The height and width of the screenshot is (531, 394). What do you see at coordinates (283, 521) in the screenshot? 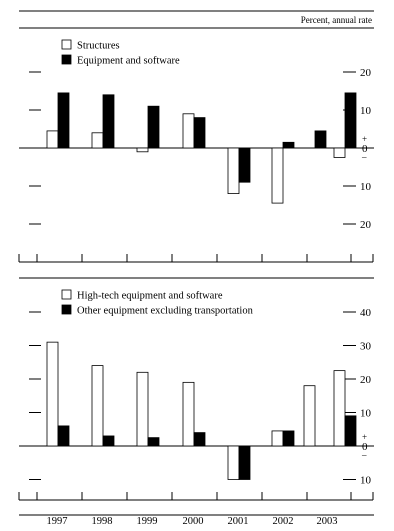
I see `x-tick-label: 2002` at bounding box center [283, 521].